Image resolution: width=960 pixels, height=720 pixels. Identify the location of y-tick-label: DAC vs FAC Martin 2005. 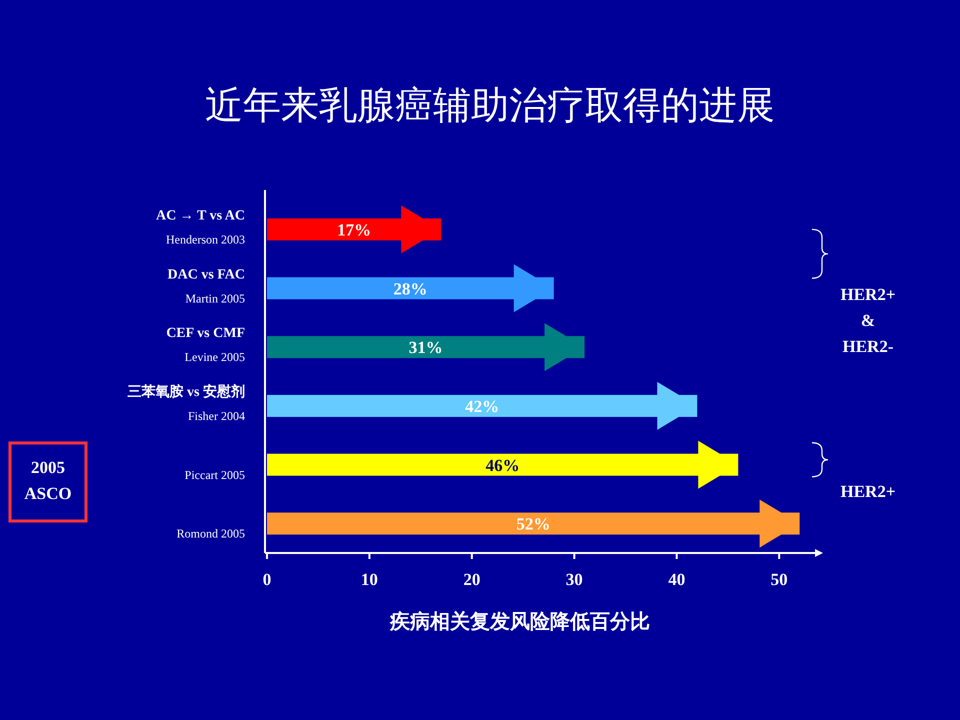
(206, 286).